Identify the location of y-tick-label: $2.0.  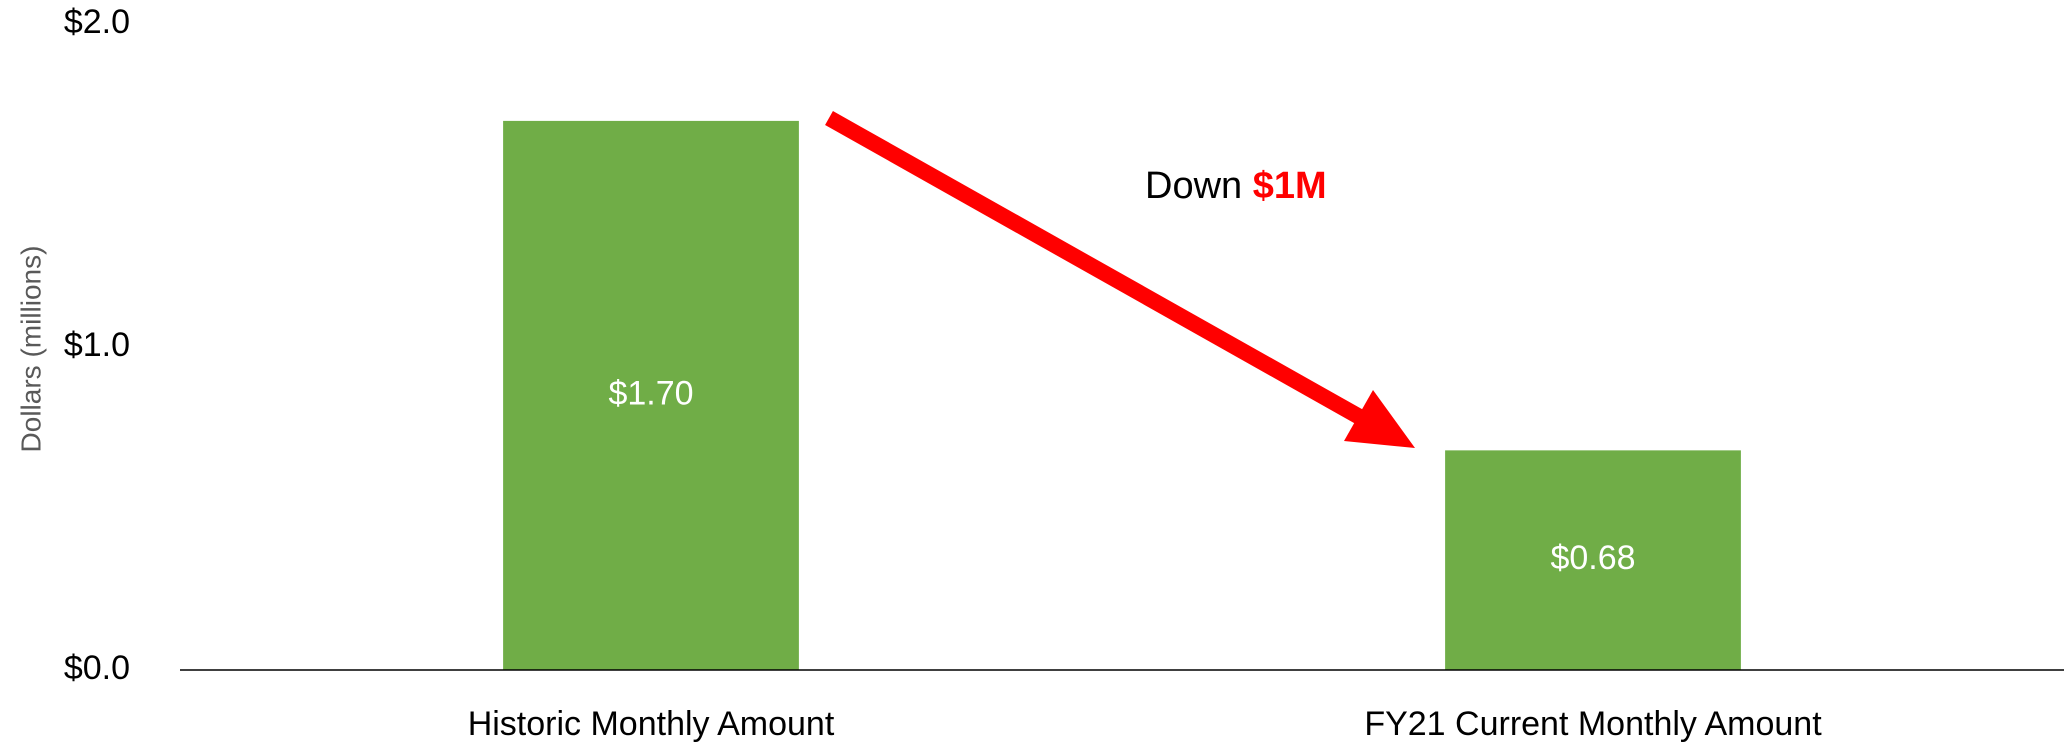
(97, 22).